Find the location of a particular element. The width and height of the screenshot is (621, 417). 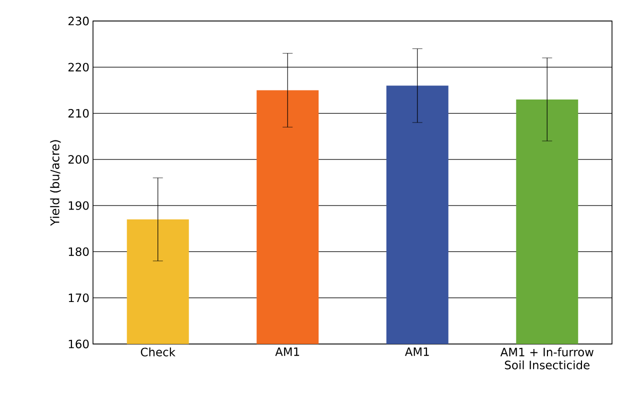

y-tick-label: 210 is located at coordinates (78, 113).